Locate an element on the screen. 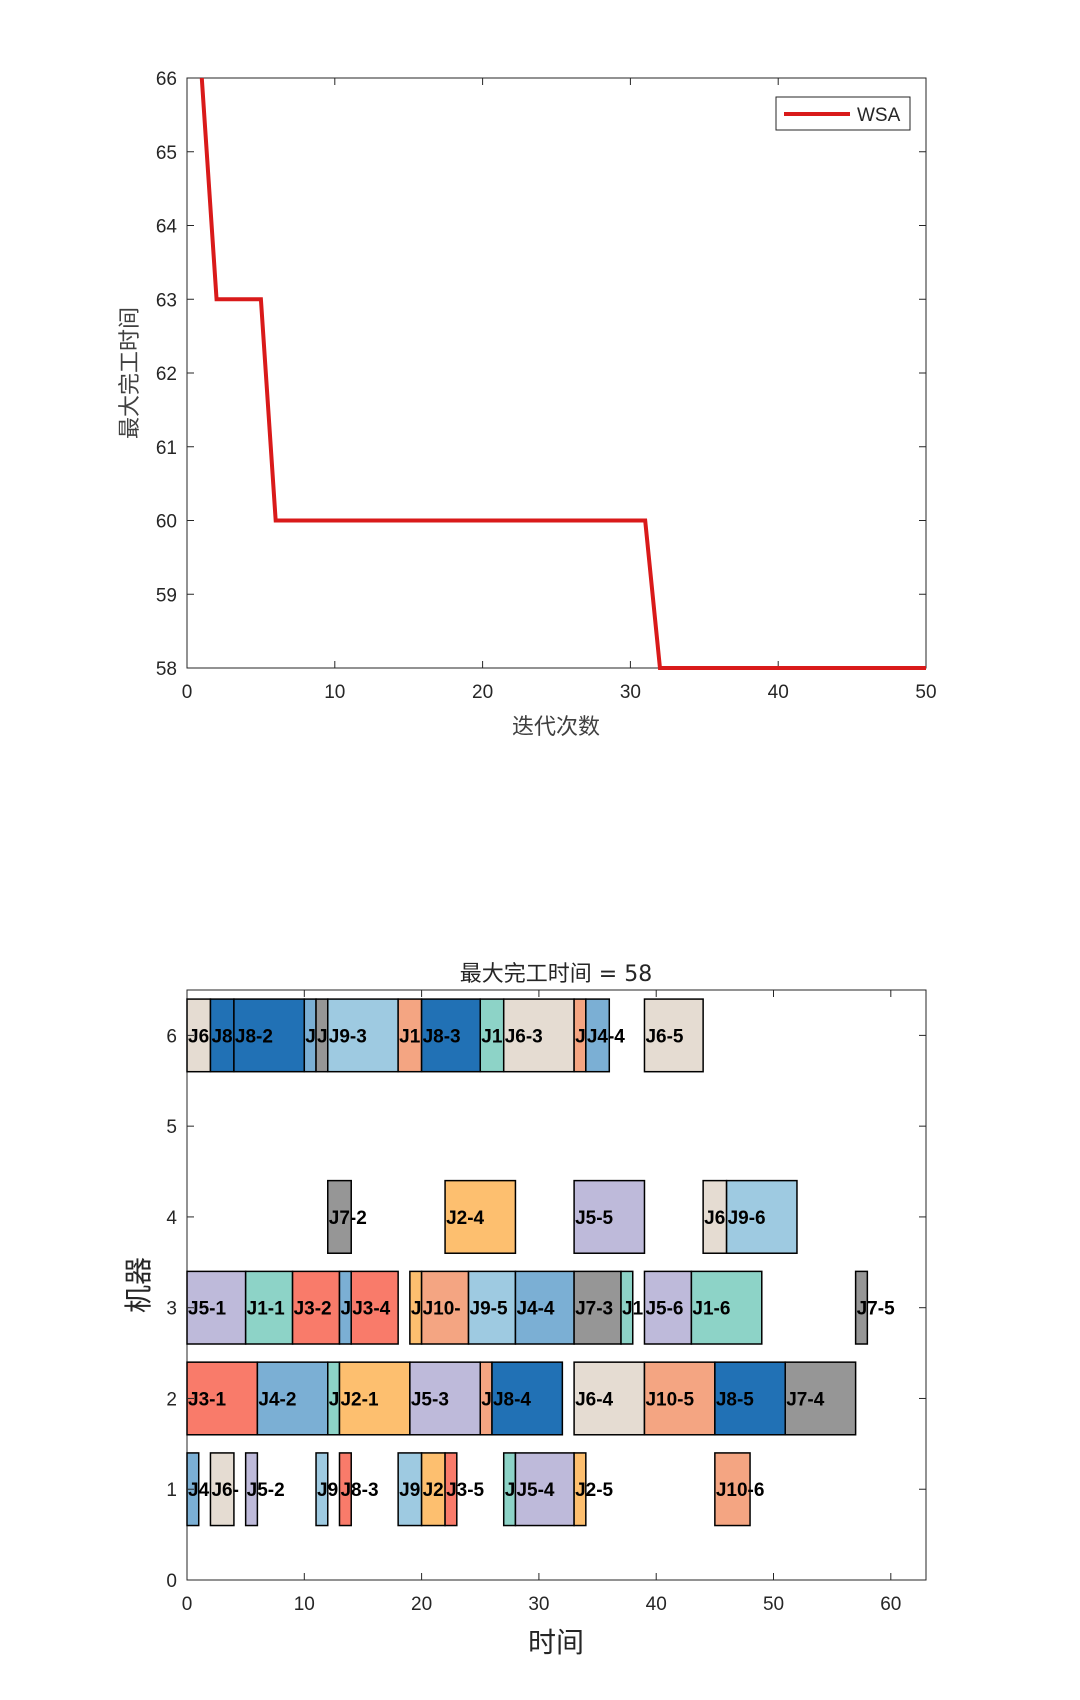 The width and height of the screenshot is (1080, 1700). x-tick-label: 0 is located at coordinates (187, 1604).